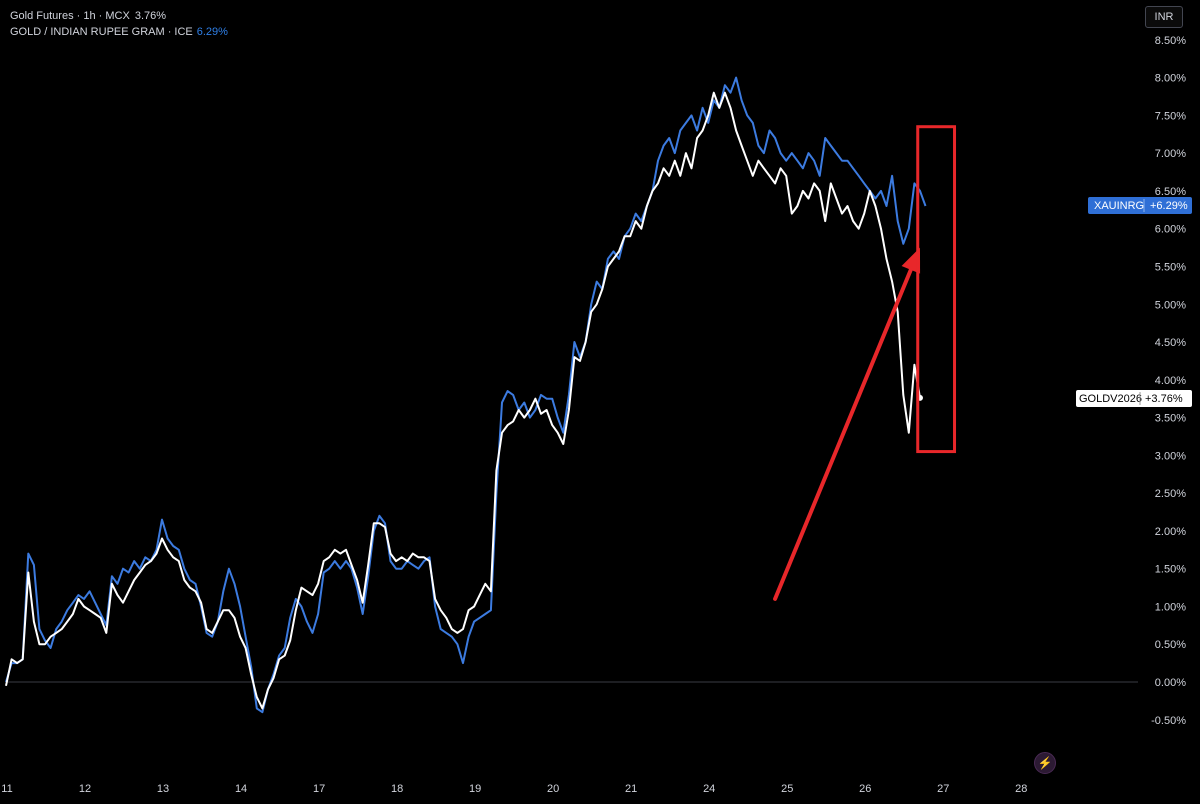 This screenshot has width=1200, height=804. What do you see at coordinates (397, 789) in the screenshot?
I see `x-tick-label: 18` at bounding box center [397, 789].